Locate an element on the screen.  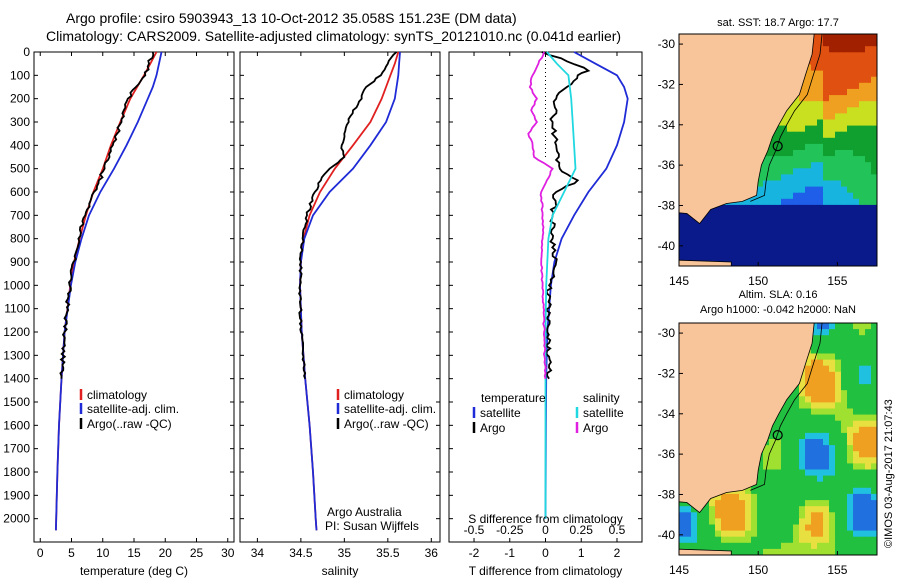
xtick-label: 34.5 is located at coordinates (301, 553).